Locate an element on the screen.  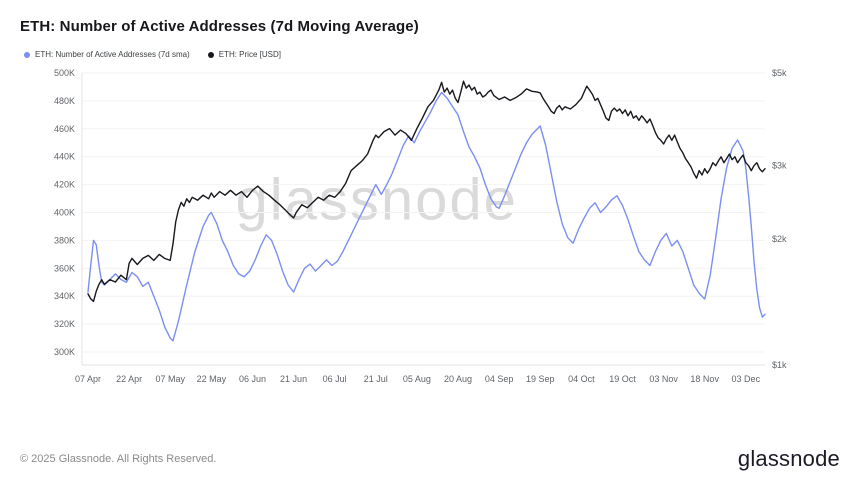
legend-label: ETH: Number of Active Addresses (7d sma) is located at coordinates (112, 54).